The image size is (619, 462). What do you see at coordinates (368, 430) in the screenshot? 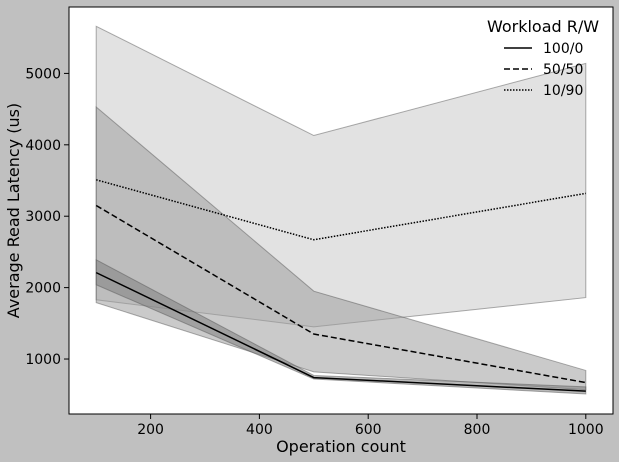
I see `x-tick-label: 600` at bounding box center [368, 430].